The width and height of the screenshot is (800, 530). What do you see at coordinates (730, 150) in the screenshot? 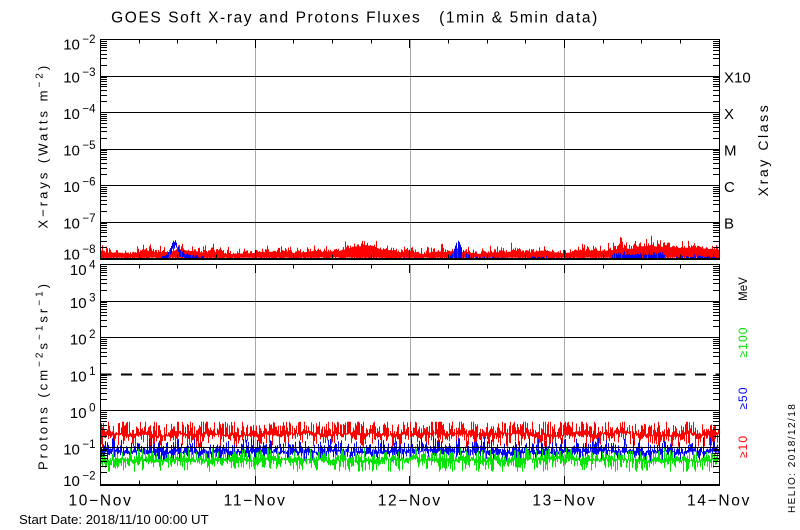
I see `svg-text: M` at bounding box center [730, 150].